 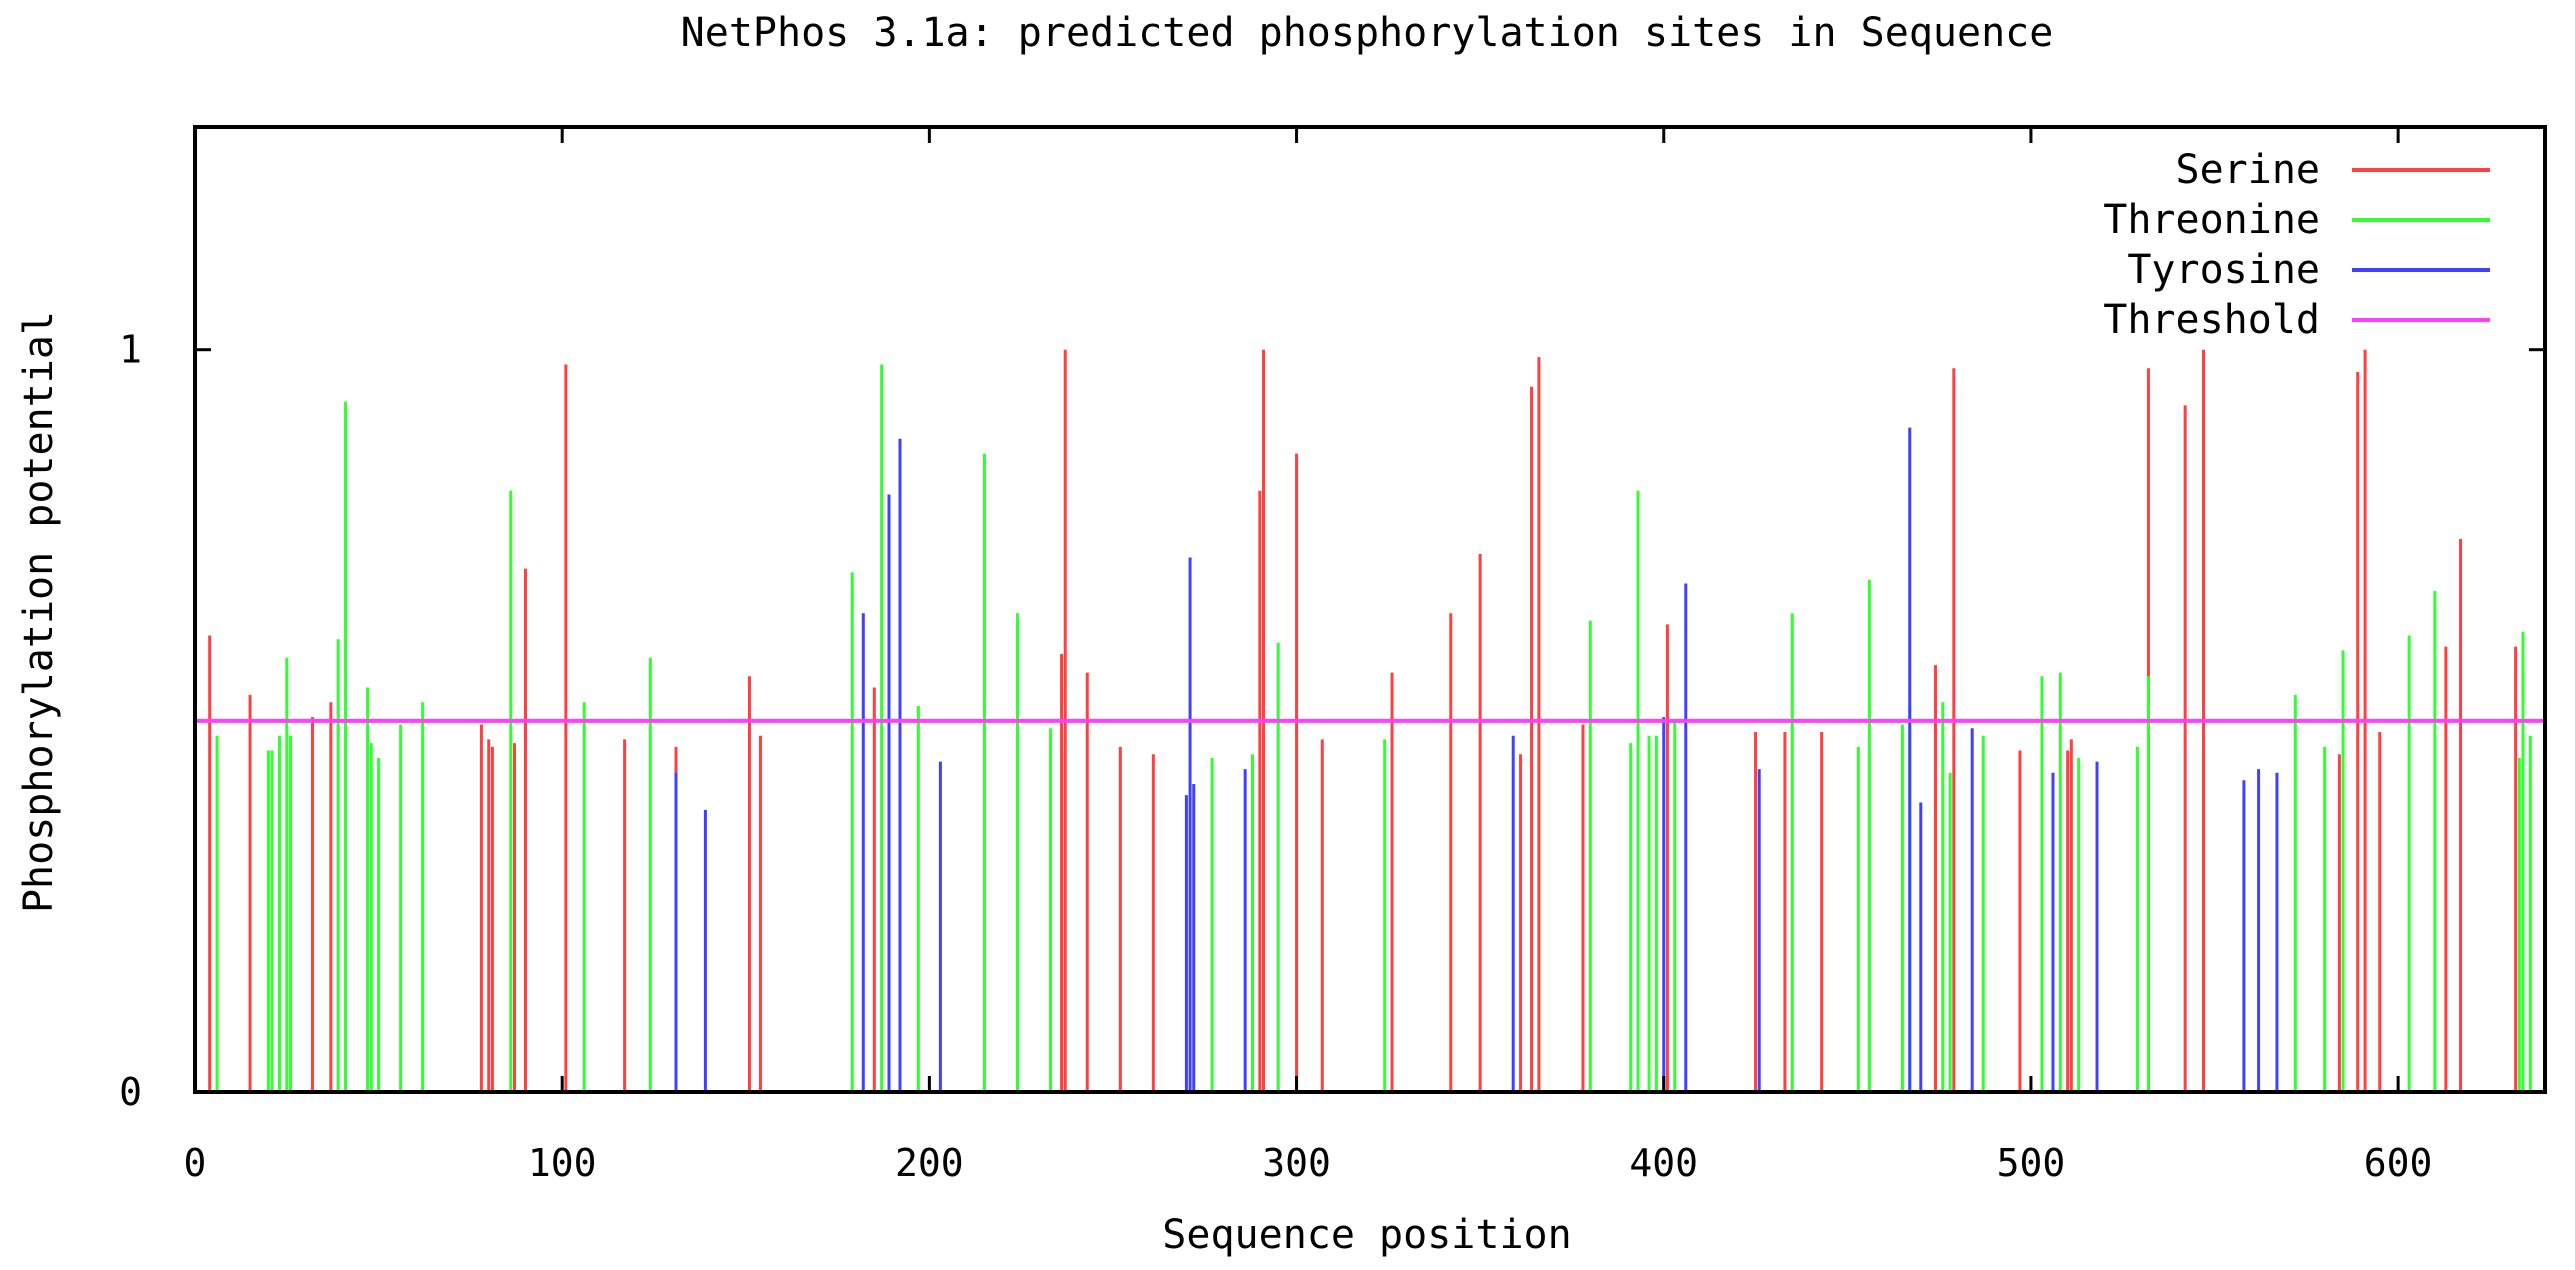 I want to click on x-tick-label-4: 400, so click(x=1663, y=1163).